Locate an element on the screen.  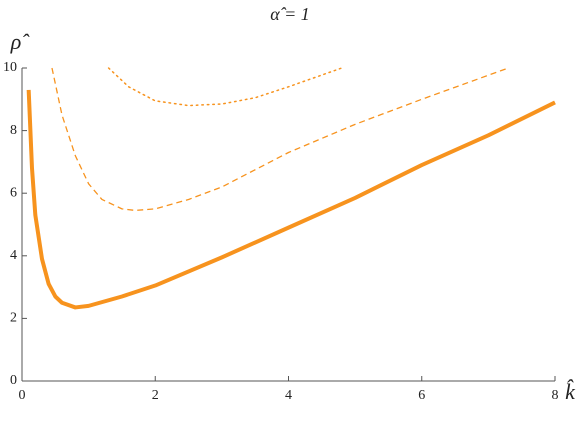
y-tick-label: 0 is located at coordinates (13, 380).